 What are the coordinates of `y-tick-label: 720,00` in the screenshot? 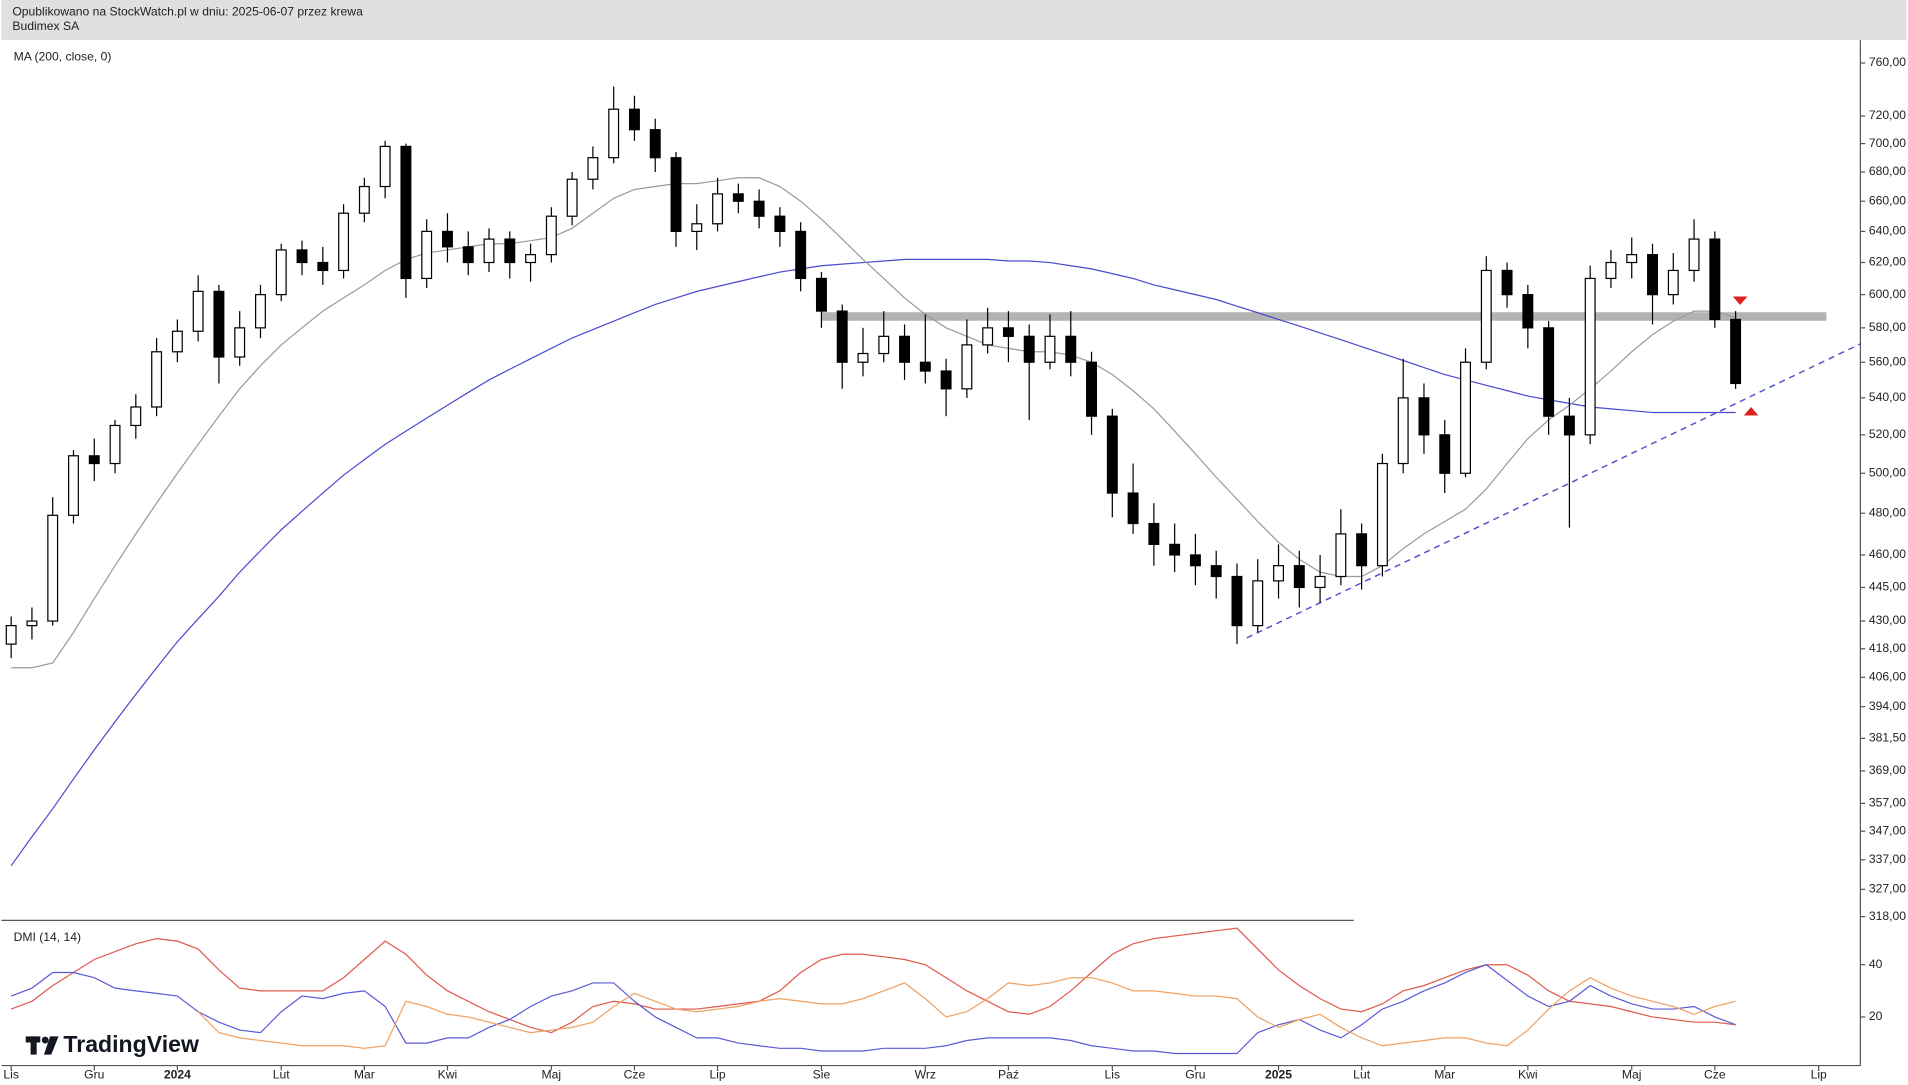 It's located at (1887, 115).